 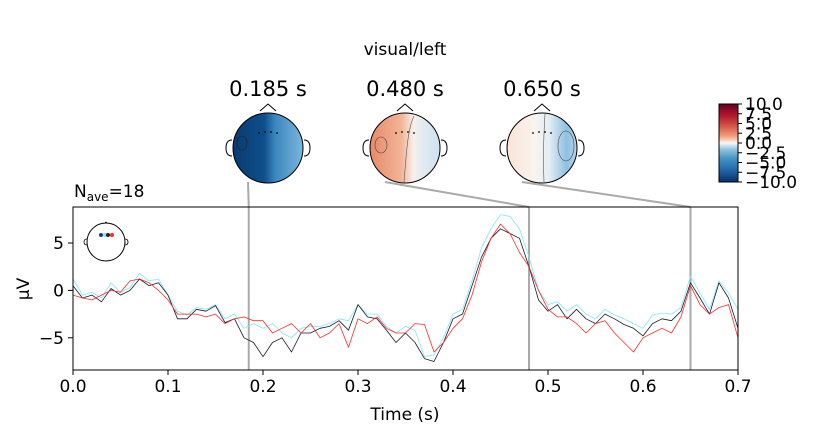 What do you see at coordinates (758, 134) in the screenshot?
I see `colorbar-tick-label: 2.5` at bounding box center [758, 134].